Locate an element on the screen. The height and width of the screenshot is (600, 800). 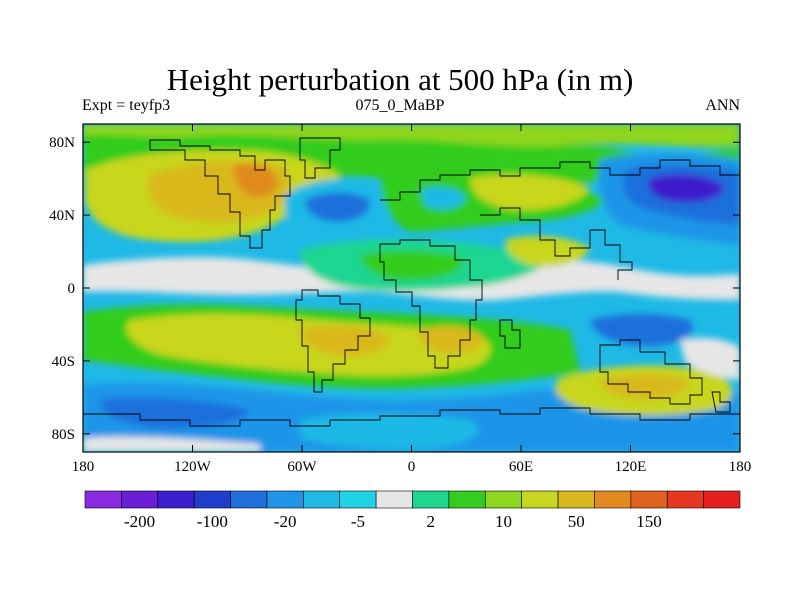
field-east-pacific-gray is located at coordinates (710, 358).